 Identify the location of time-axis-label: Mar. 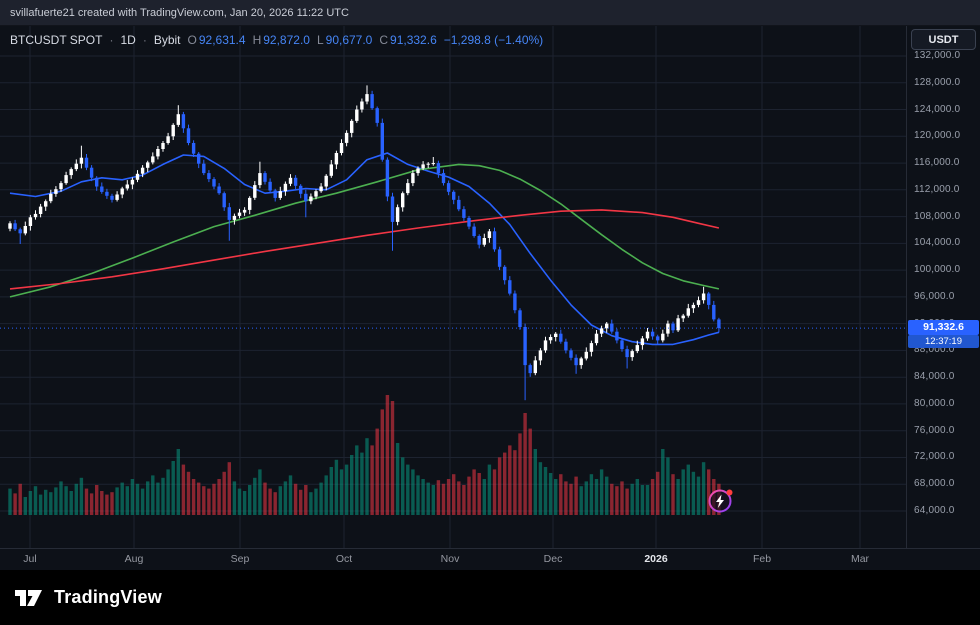
(860, 559).